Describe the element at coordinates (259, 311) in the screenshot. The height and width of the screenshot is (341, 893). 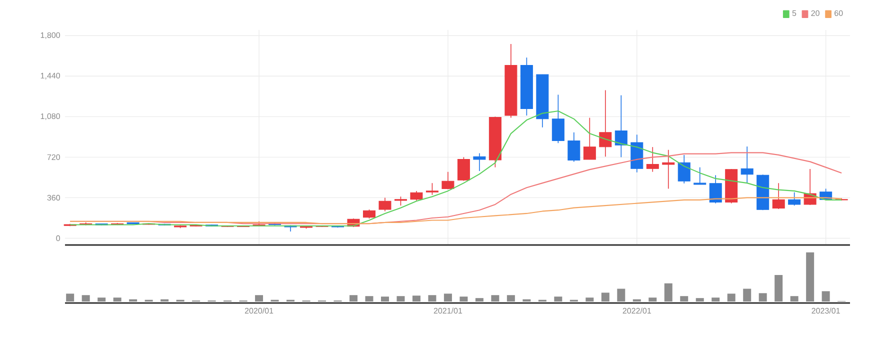
I see `x-tick-label: 2020/01` at that location.